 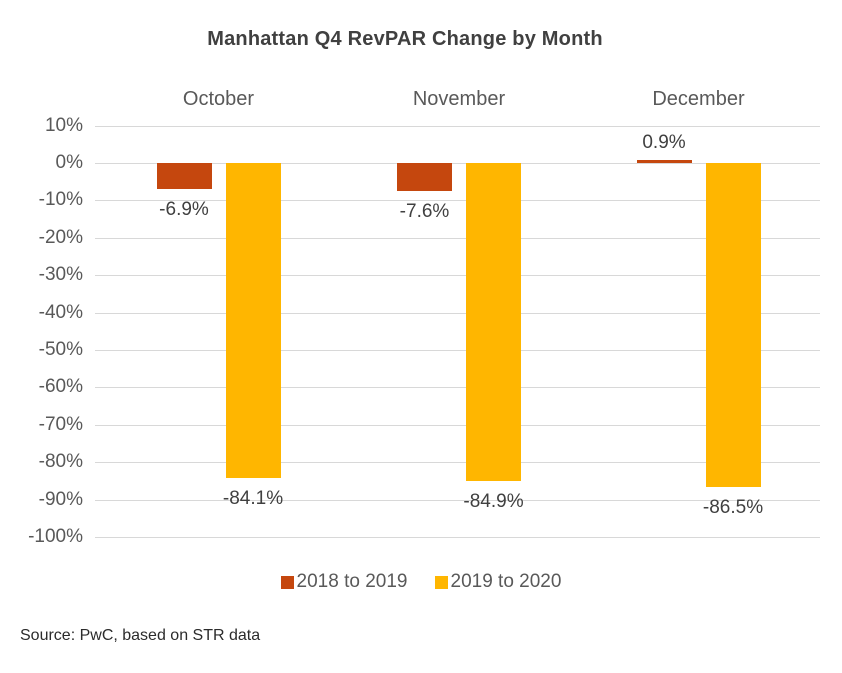 What do you see at coordinates (457, 200) in the screenshot?
I see `gridline--10` at bounding box center [457, 200].